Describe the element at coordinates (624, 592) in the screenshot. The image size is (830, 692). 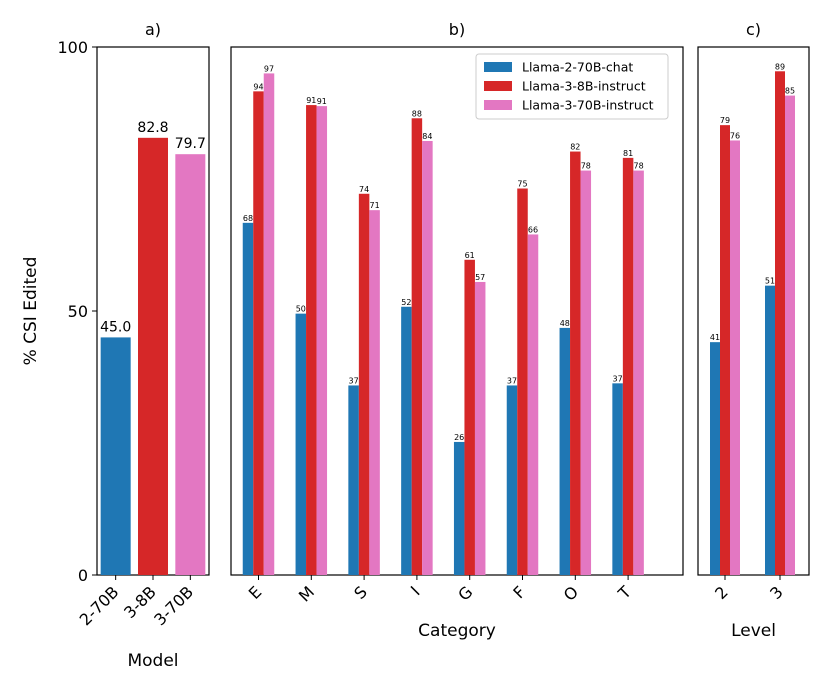
I see `panel-b-x-tick-label: T` at that location.